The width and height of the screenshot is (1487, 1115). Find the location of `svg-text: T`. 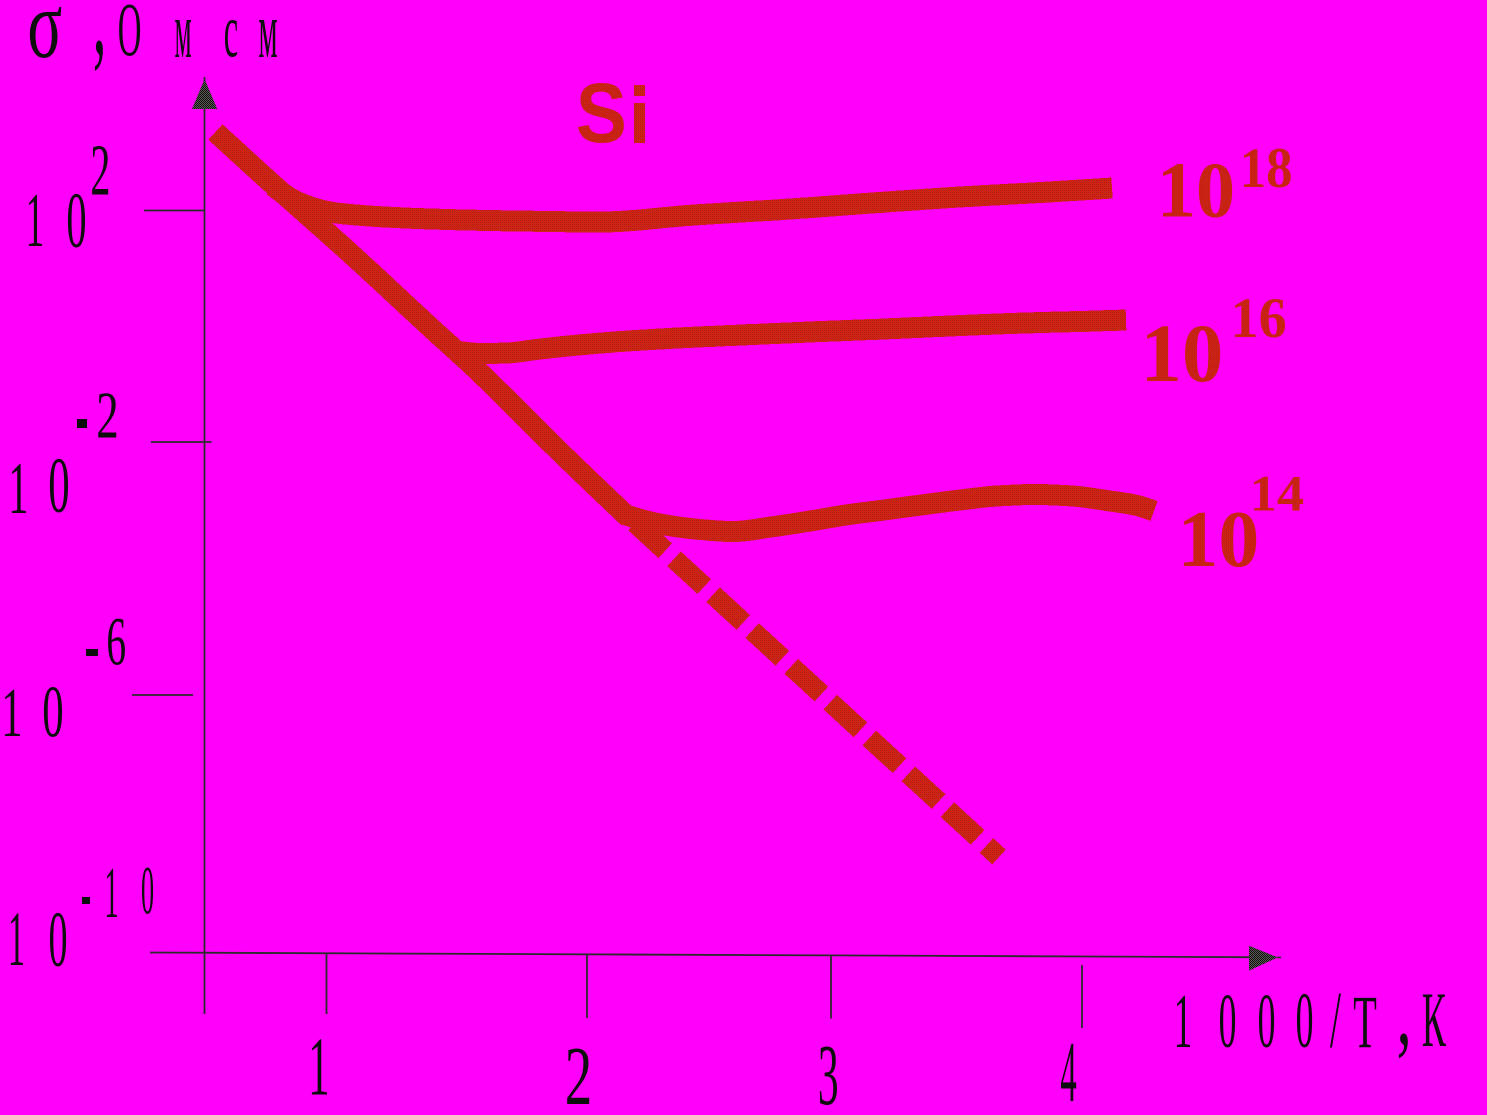

svg-text: T is located at coordinates (1365, 1021).